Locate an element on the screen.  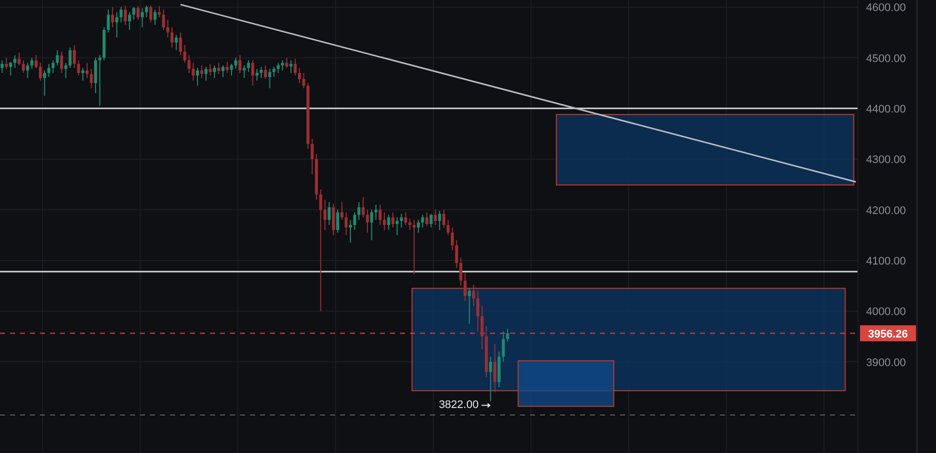
y-tick-label: 3900.00 is located at coordinates (886, 362).